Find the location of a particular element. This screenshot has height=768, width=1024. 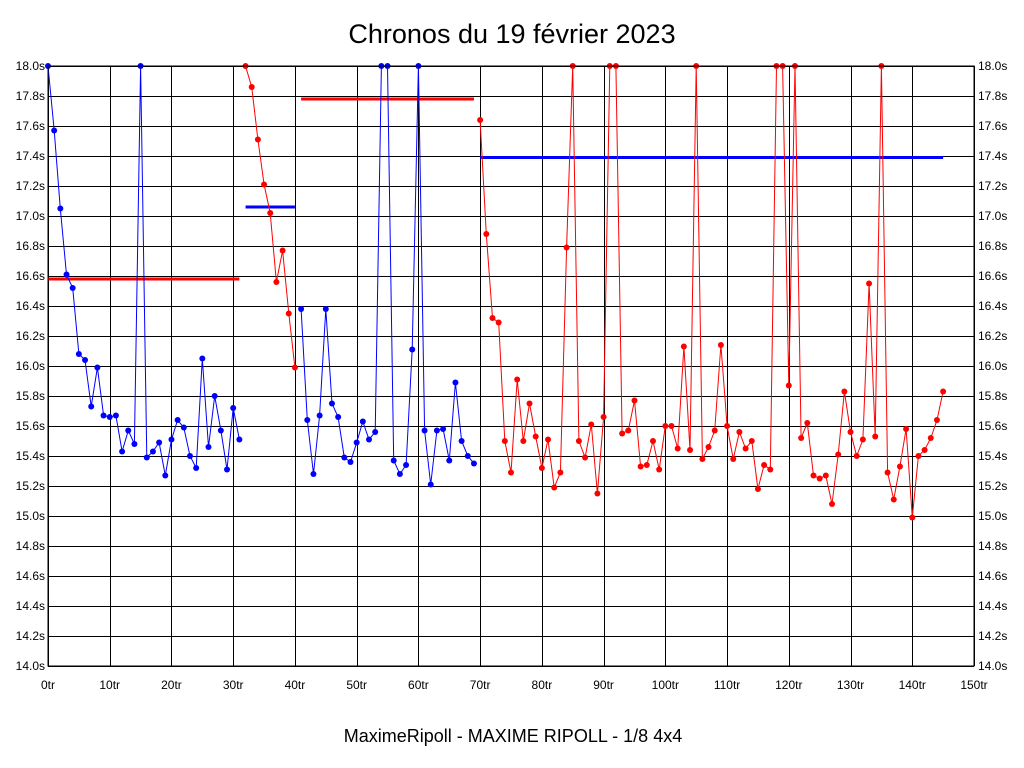

x-tick-label: 140tr is located at coordinates (912, 685).